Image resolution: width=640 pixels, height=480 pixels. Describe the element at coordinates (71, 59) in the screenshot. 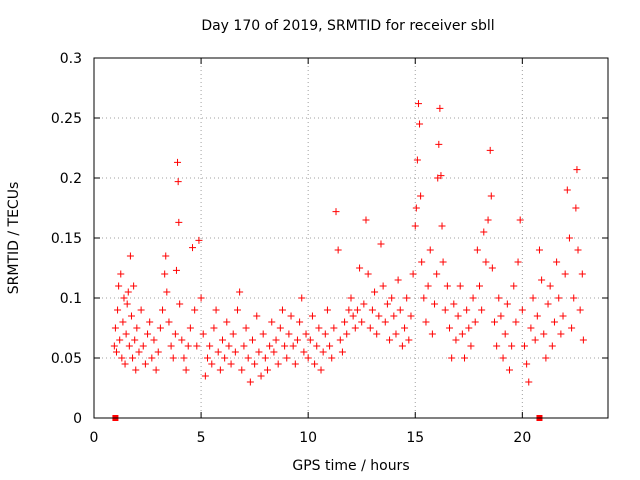

I see `y-tick-label: 0.3` at that location.